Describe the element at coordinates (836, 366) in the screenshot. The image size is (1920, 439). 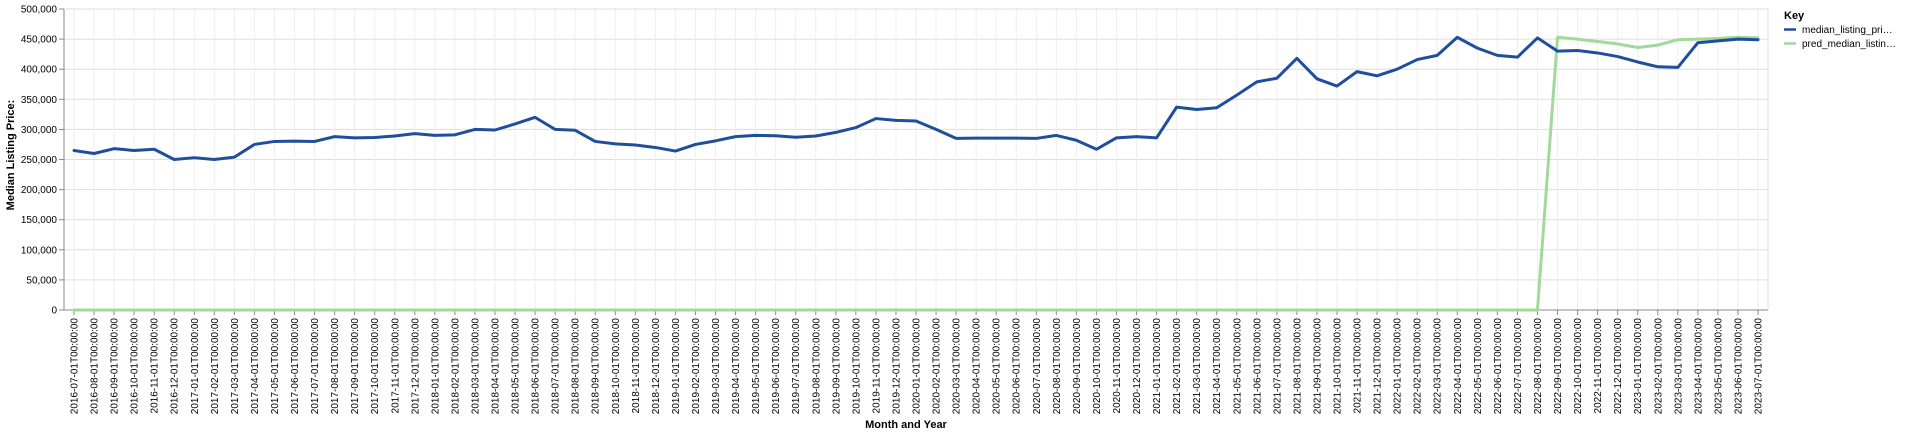
I see `x-tick-label: 2019-09-01T00:00:00` at that location.